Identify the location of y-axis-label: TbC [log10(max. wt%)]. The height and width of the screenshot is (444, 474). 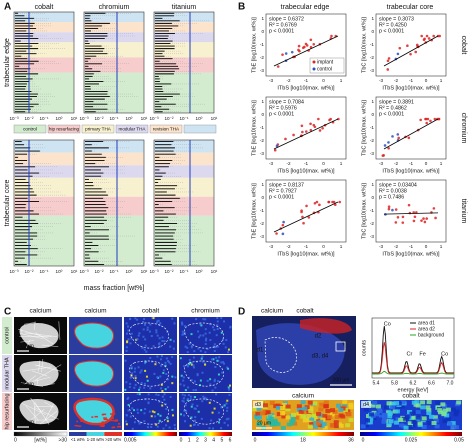
(364, 211).